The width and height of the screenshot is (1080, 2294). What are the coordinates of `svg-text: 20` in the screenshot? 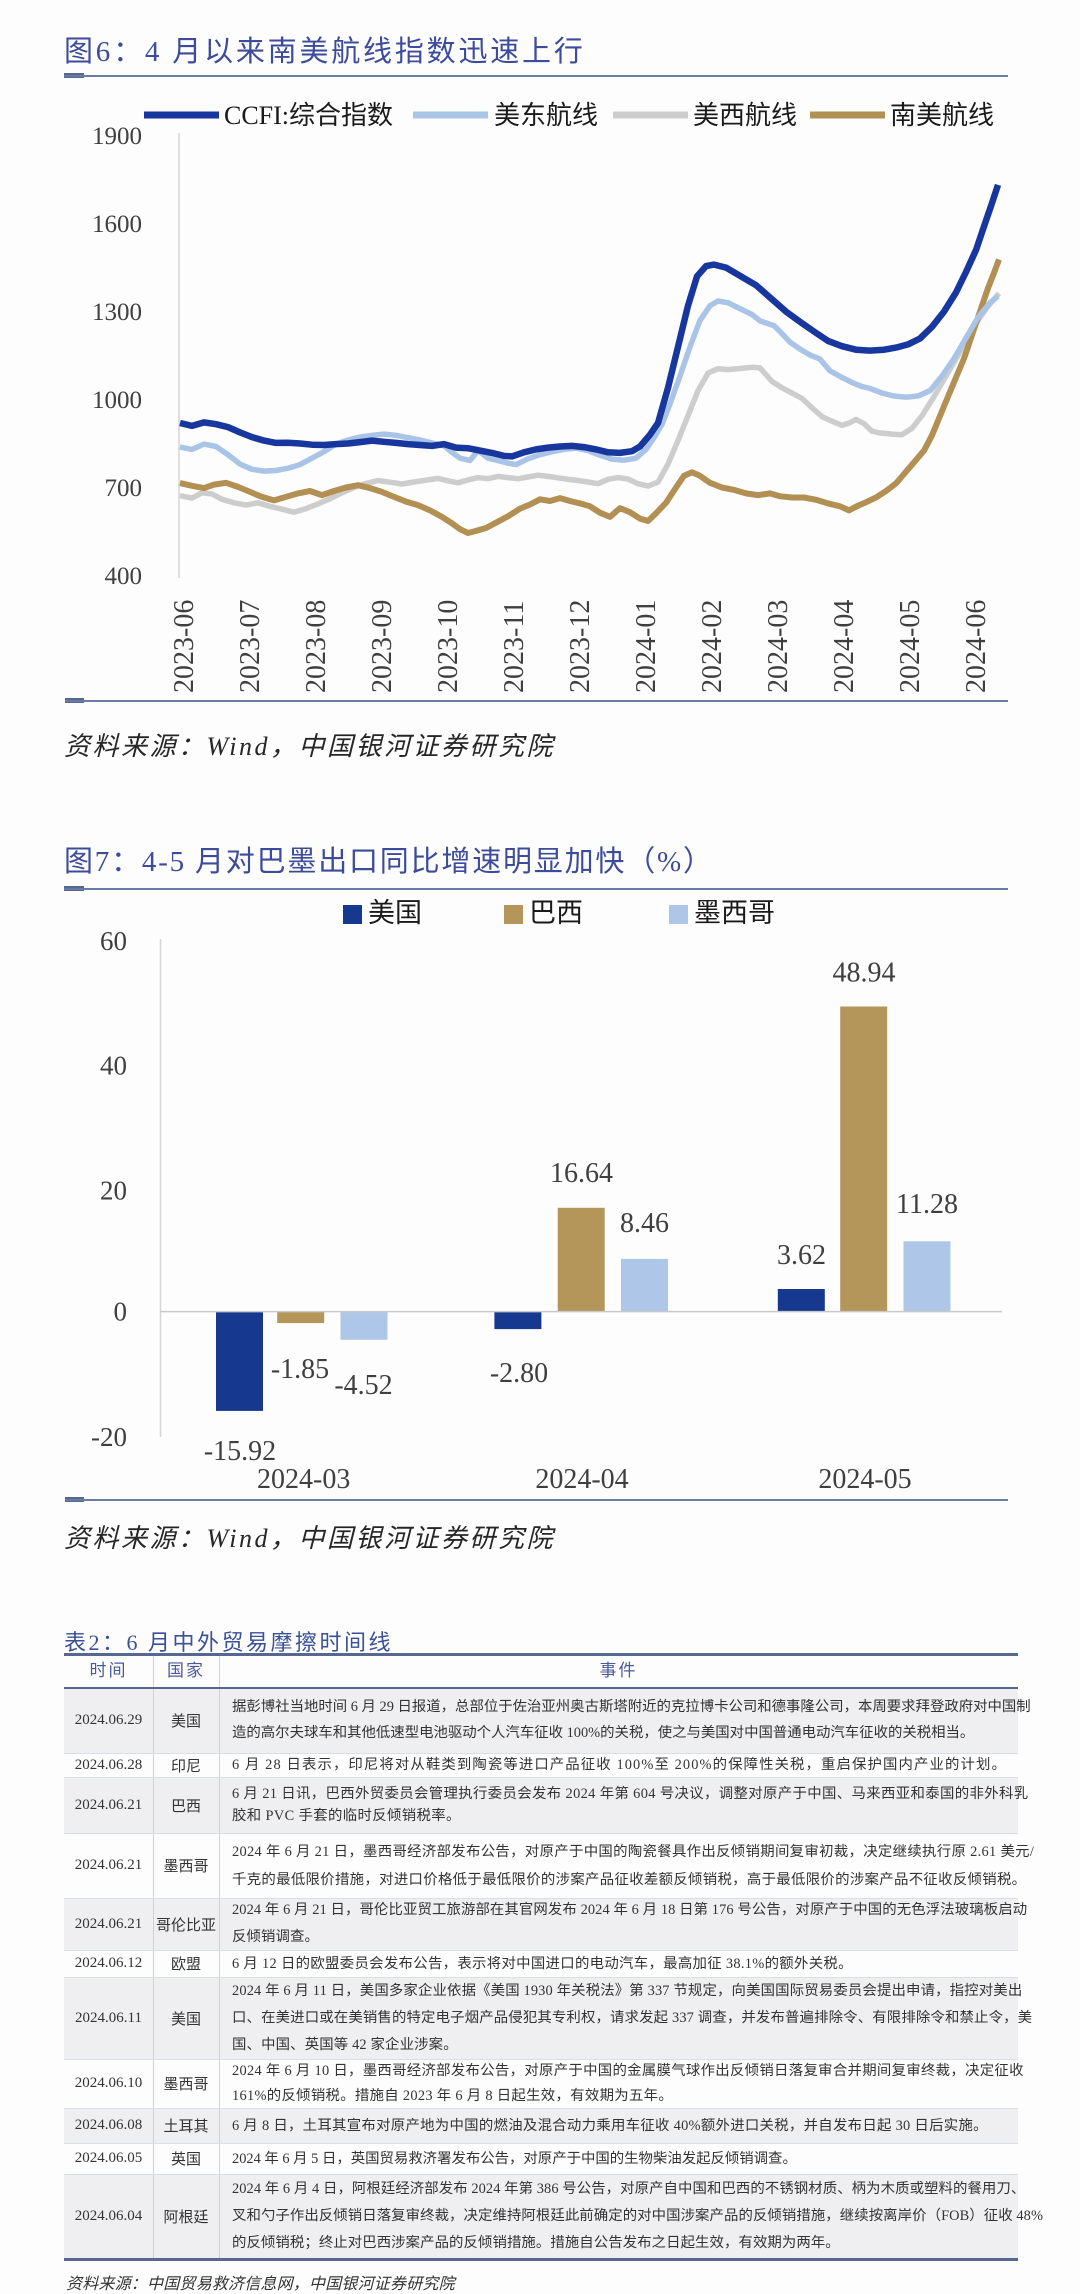 It's located at (113, 1190).